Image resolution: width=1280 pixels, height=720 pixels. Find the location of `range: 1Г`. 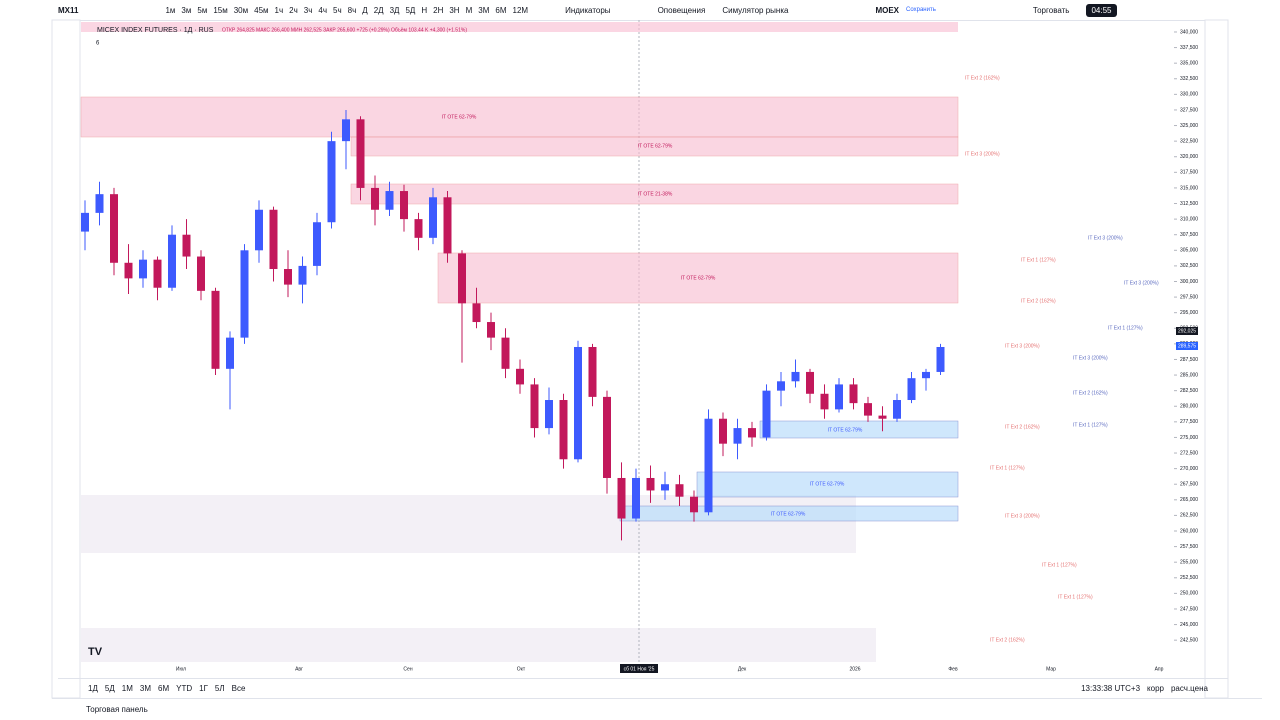

range: 1Г is located at coordinates (203, 688).